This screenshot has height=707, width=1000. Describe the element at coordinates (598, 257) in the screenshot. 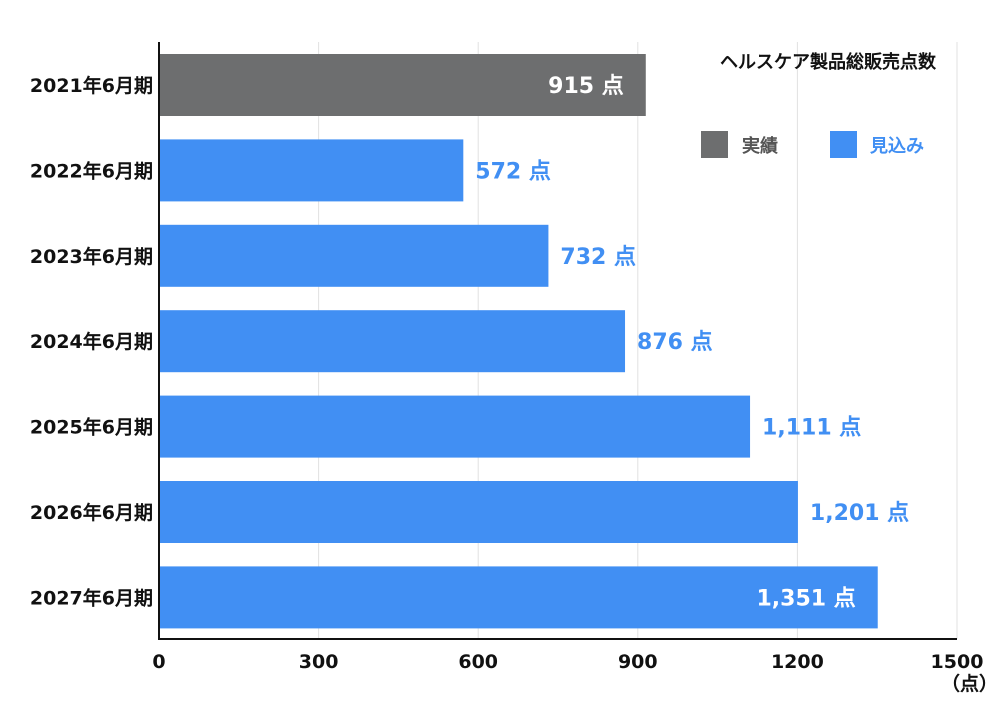

I see `data-label: 732 点` at that location.